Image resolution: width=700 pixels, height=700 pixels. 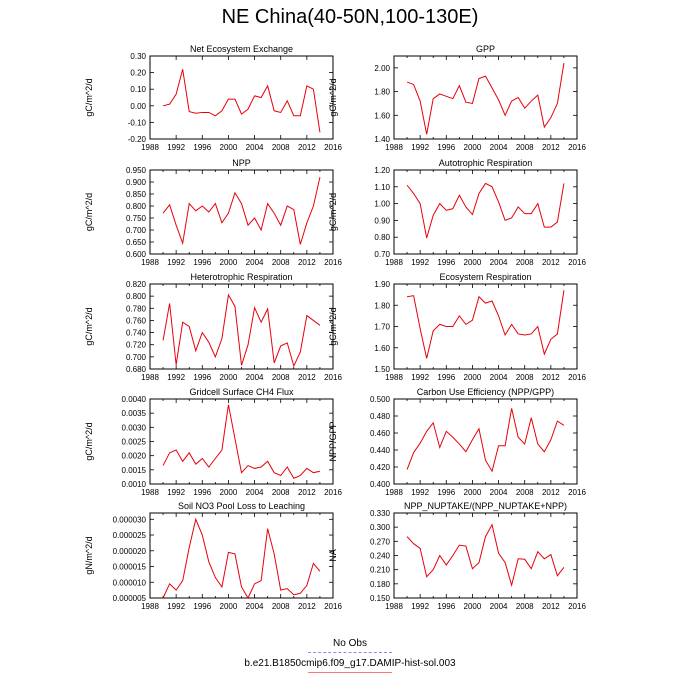 I want to click on y-tick-label: 1.80, so click(x=382, y=92).